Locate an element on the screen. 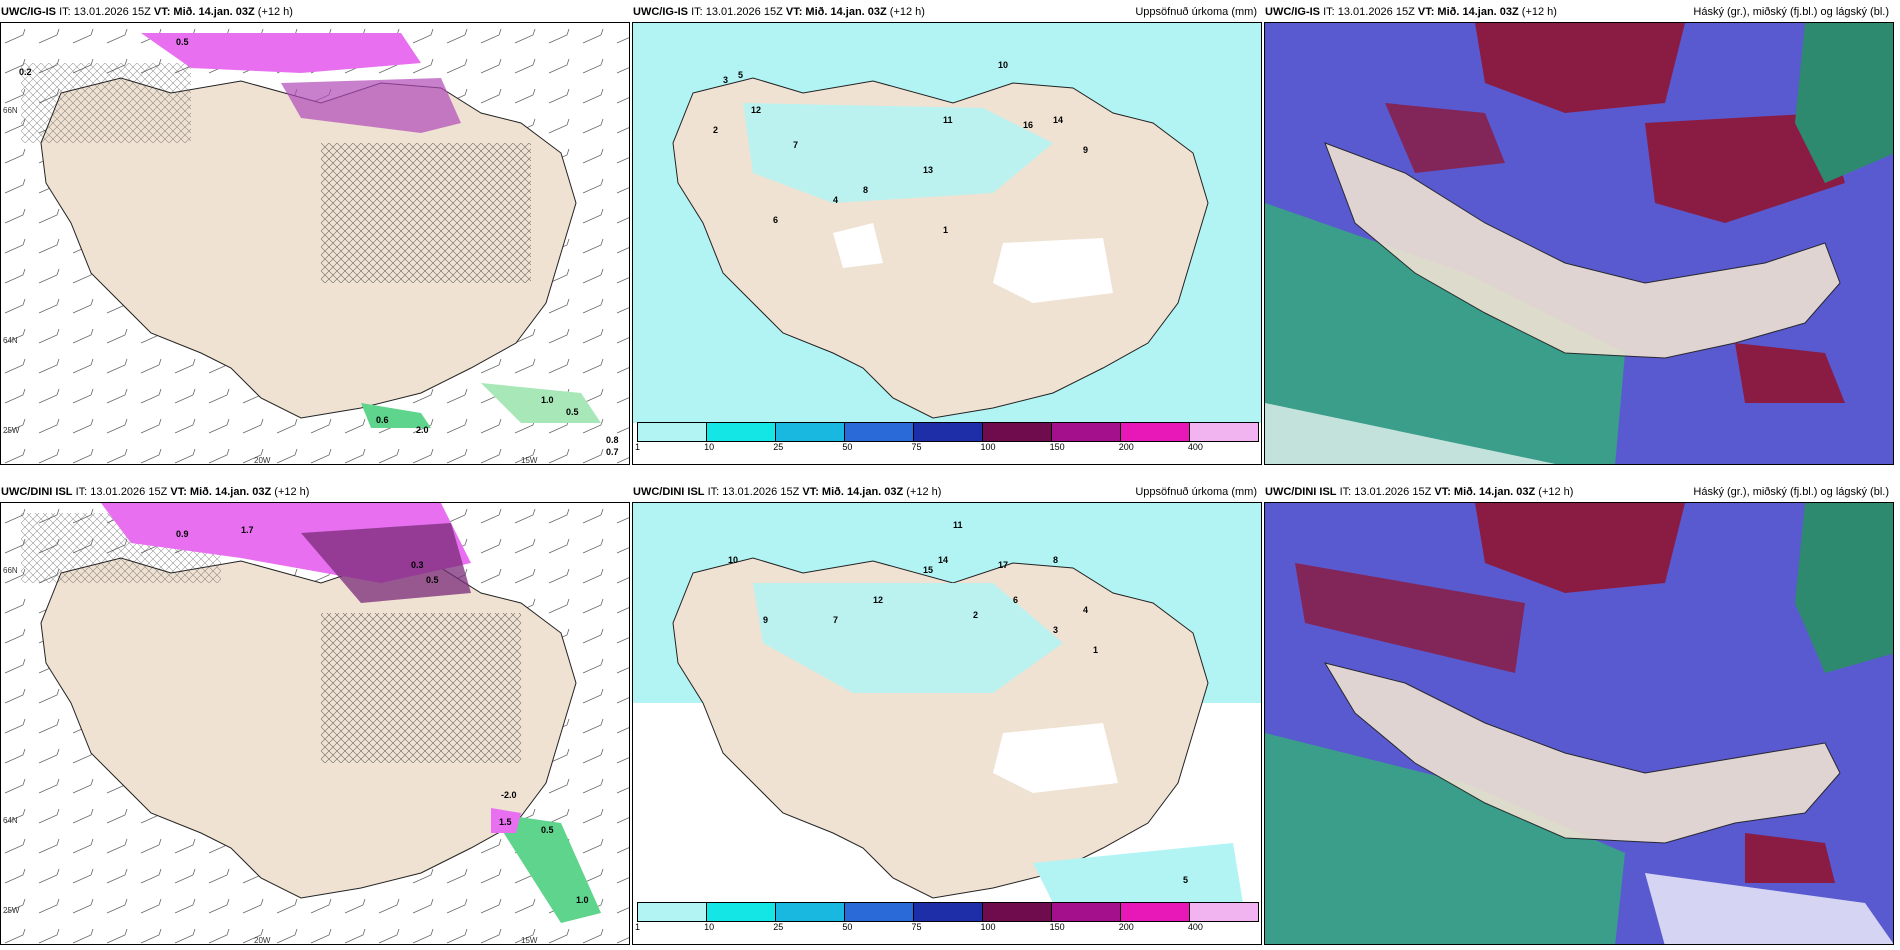 This screenshot has width=1900, height=950. value-label: 1.5 is located at coordinates (505, 822).